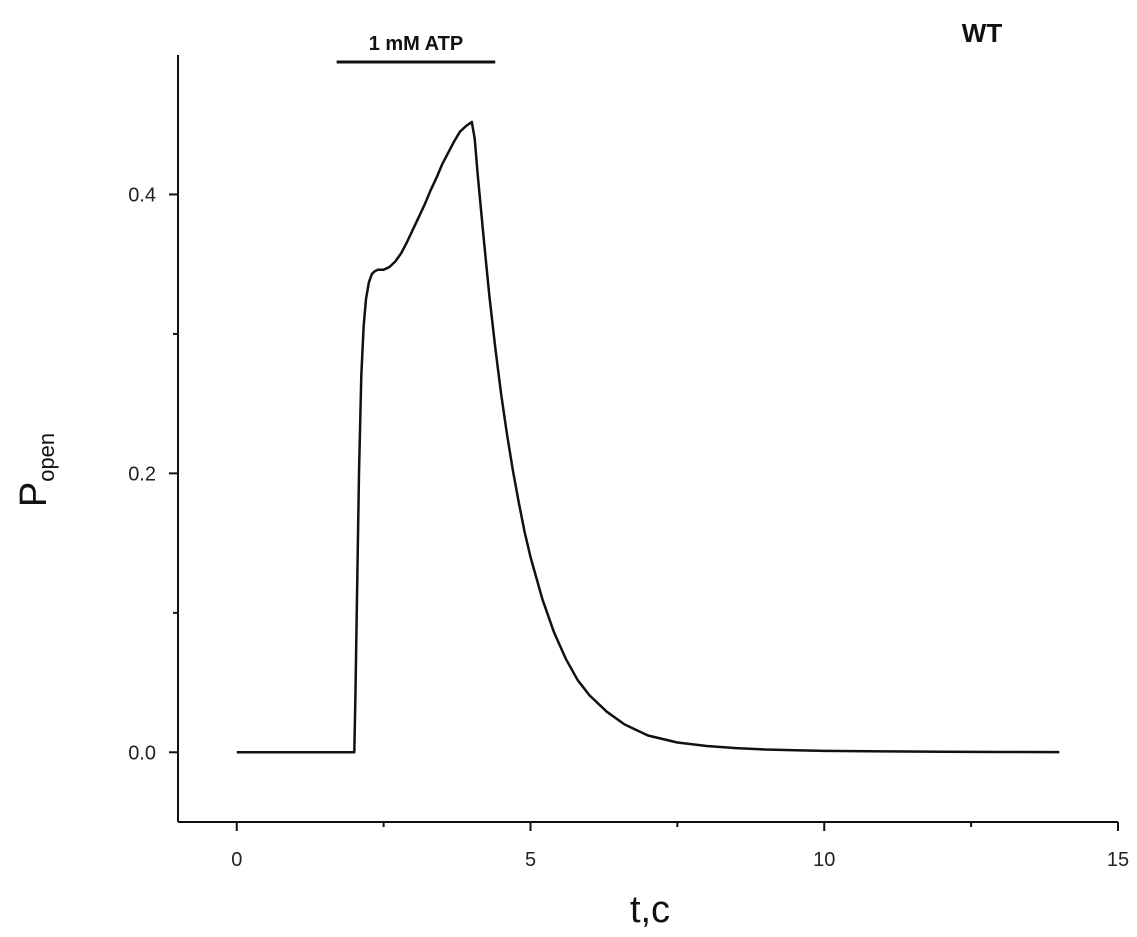  I want to click on x-tick-label: 5, so click(530, 860).